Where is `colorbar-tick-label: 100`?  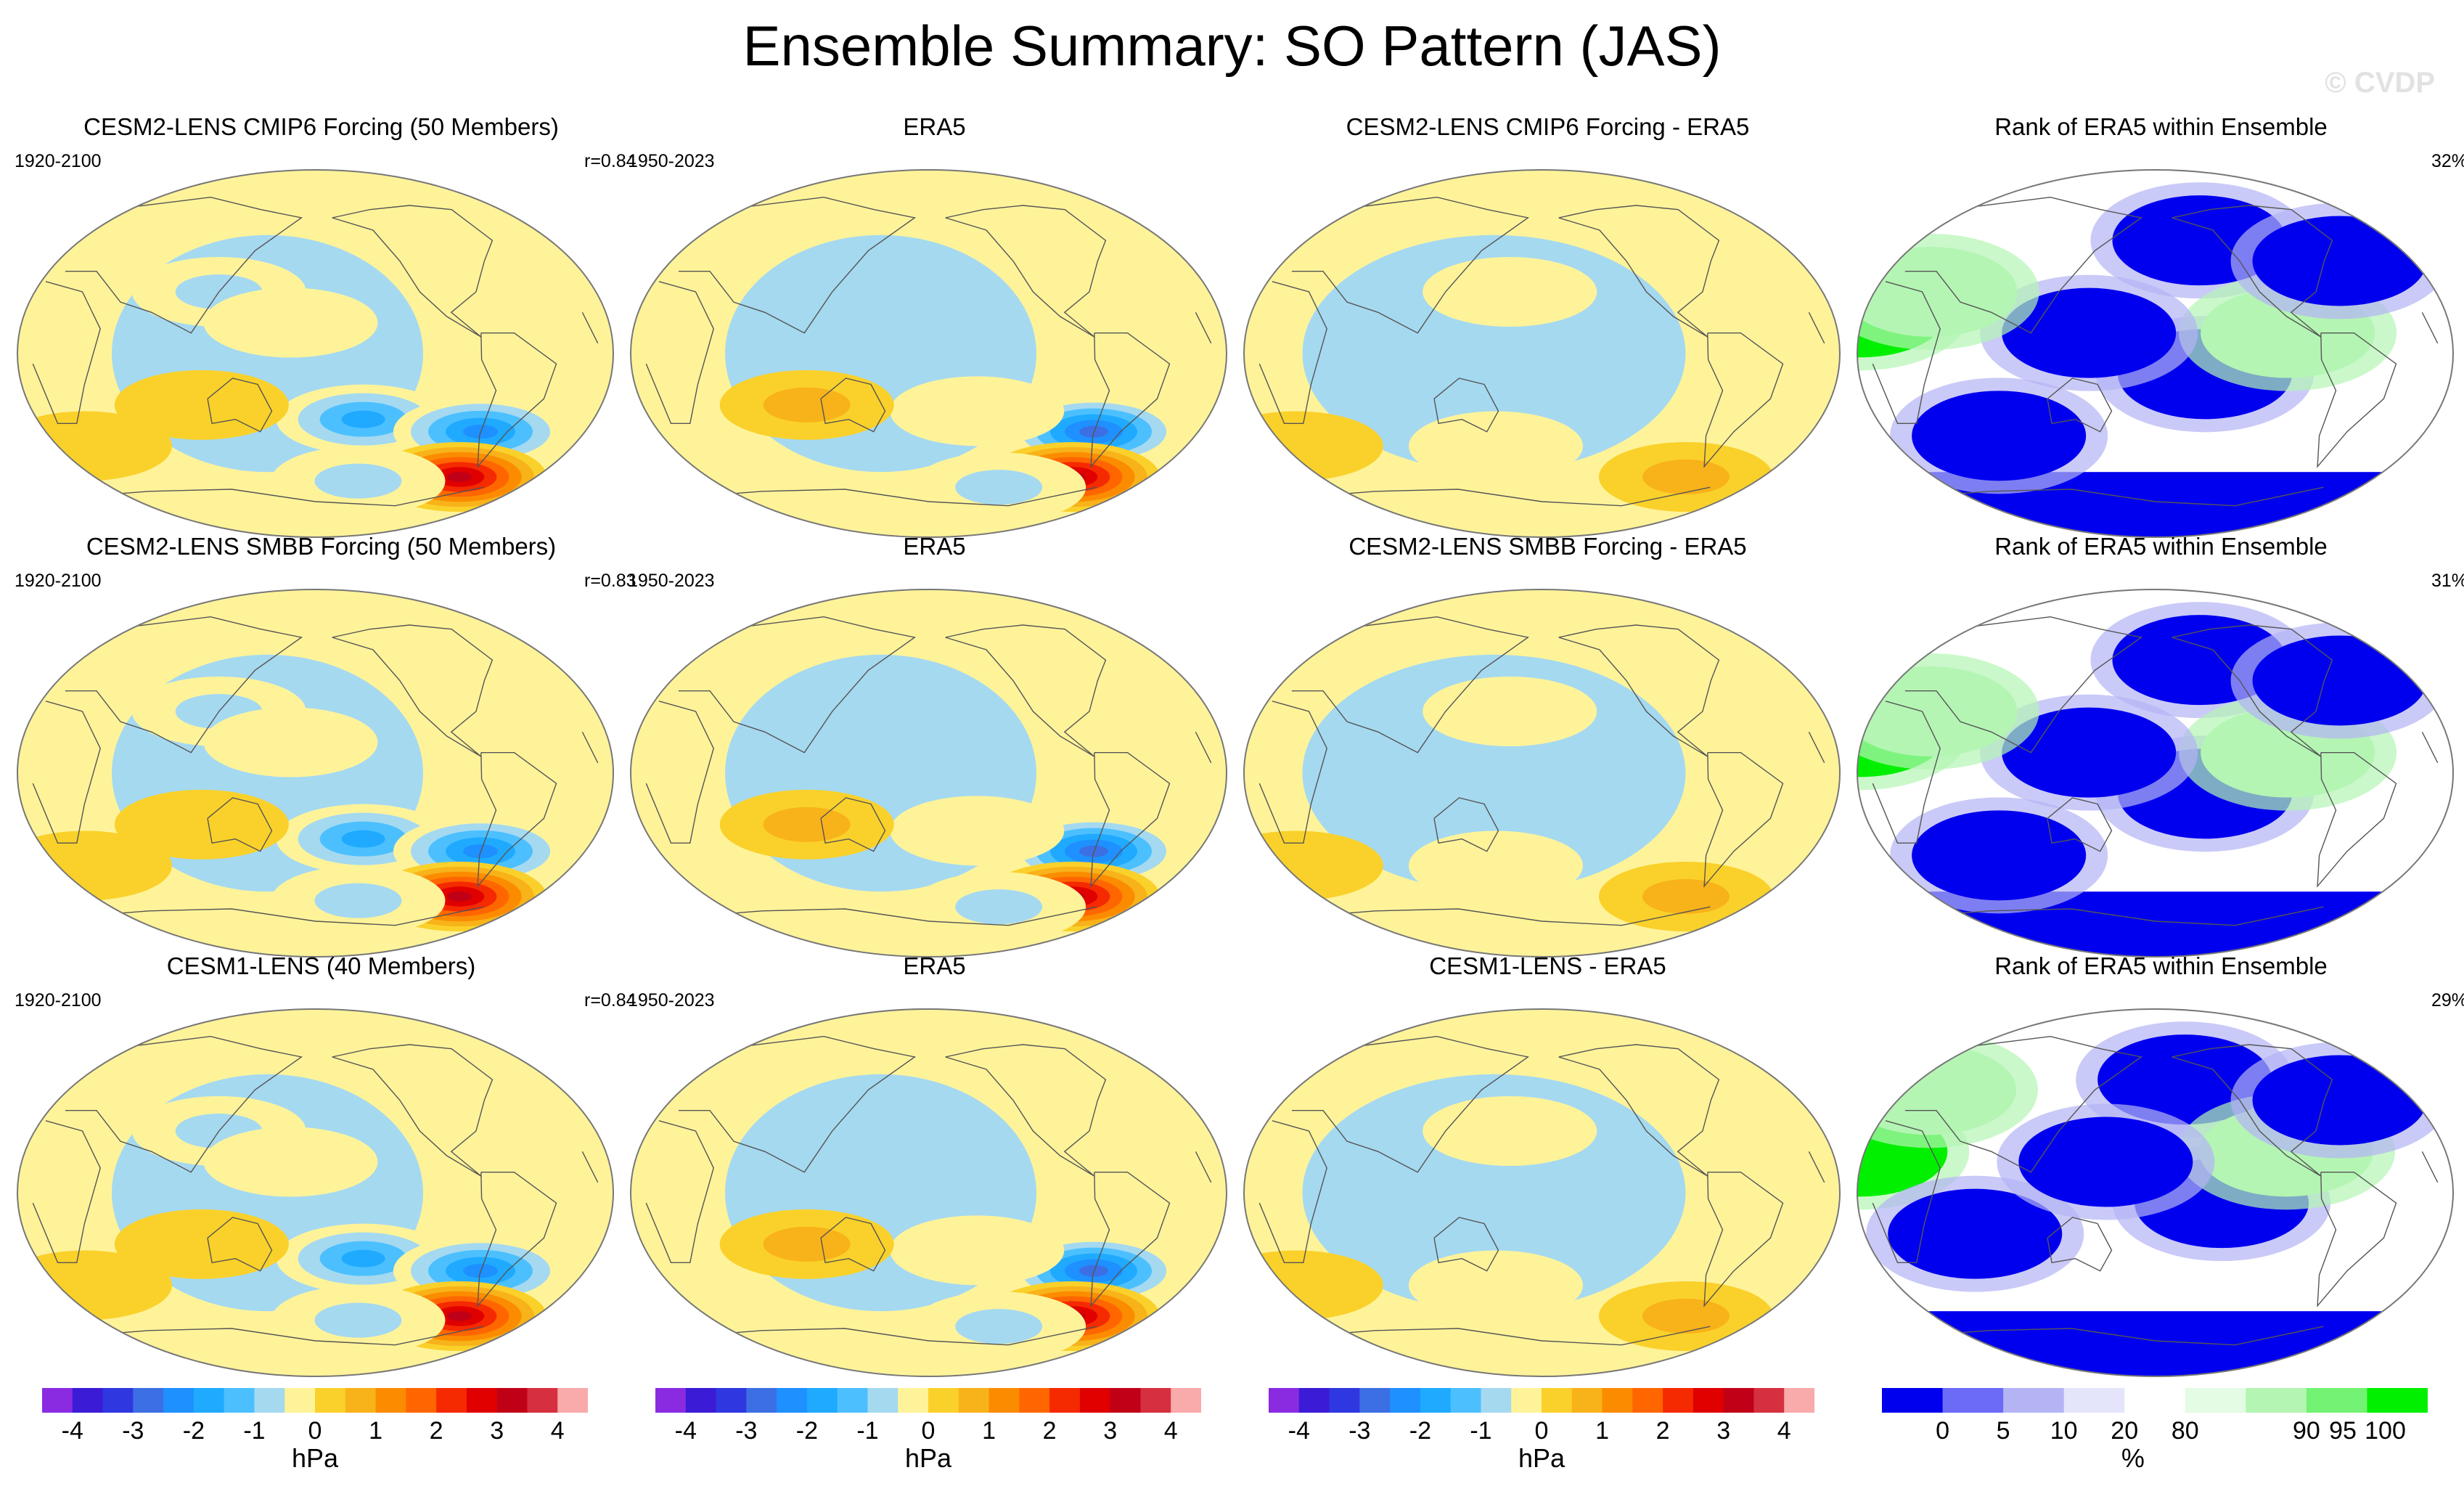 colorbar-tick-label: 100 is located at coordinates (2385, 1431).